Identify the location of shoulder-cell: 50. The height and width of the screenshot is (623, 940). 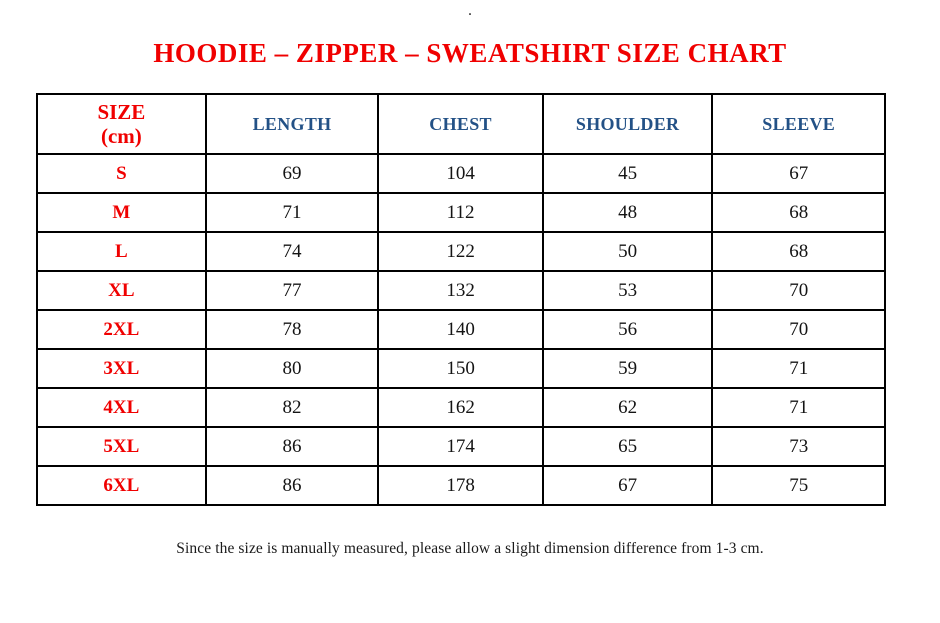
(627, 251).